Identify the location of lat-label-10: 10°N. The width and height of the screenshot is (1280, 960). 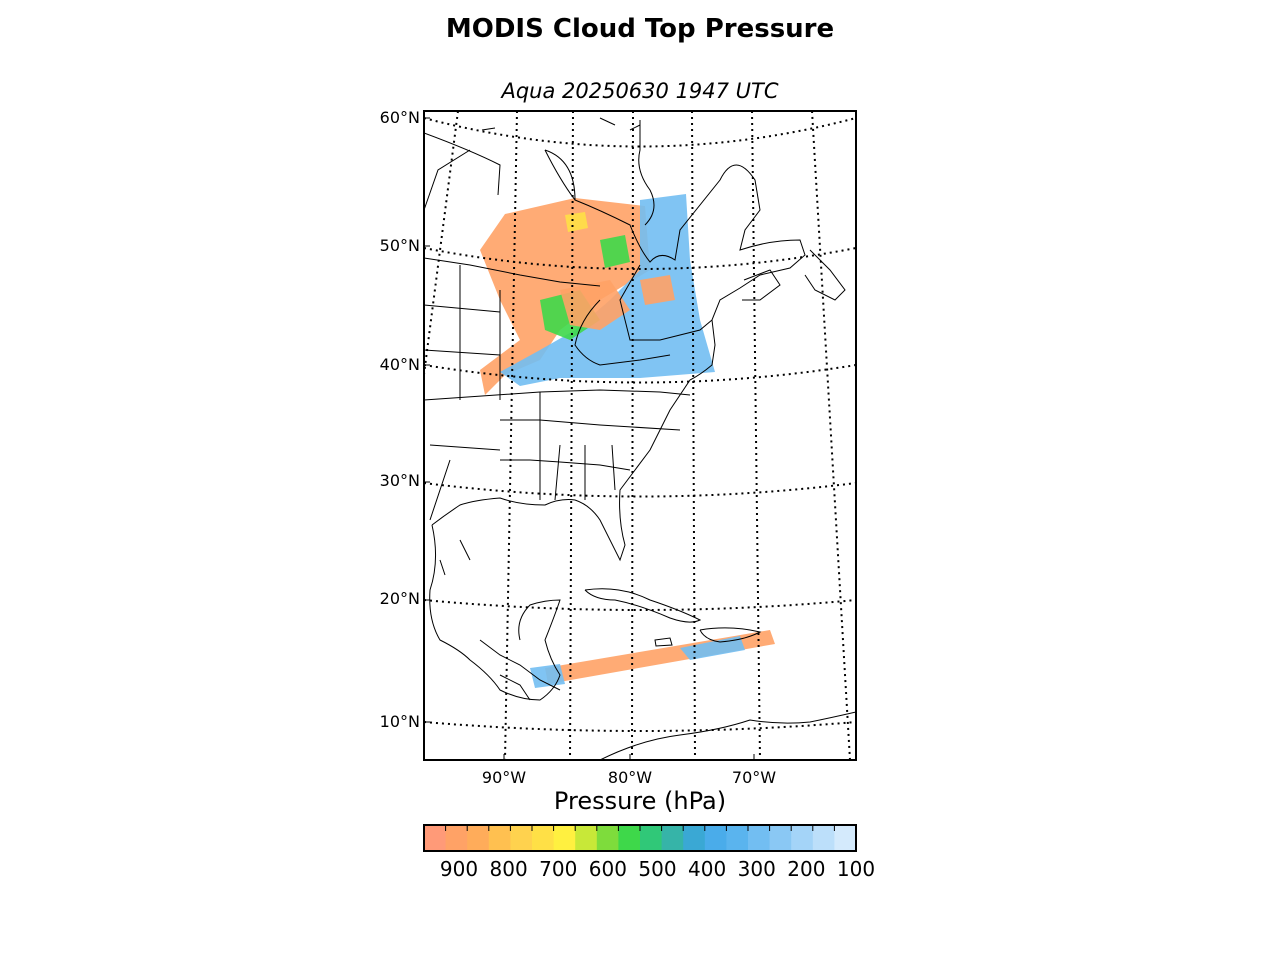
(399, 721).